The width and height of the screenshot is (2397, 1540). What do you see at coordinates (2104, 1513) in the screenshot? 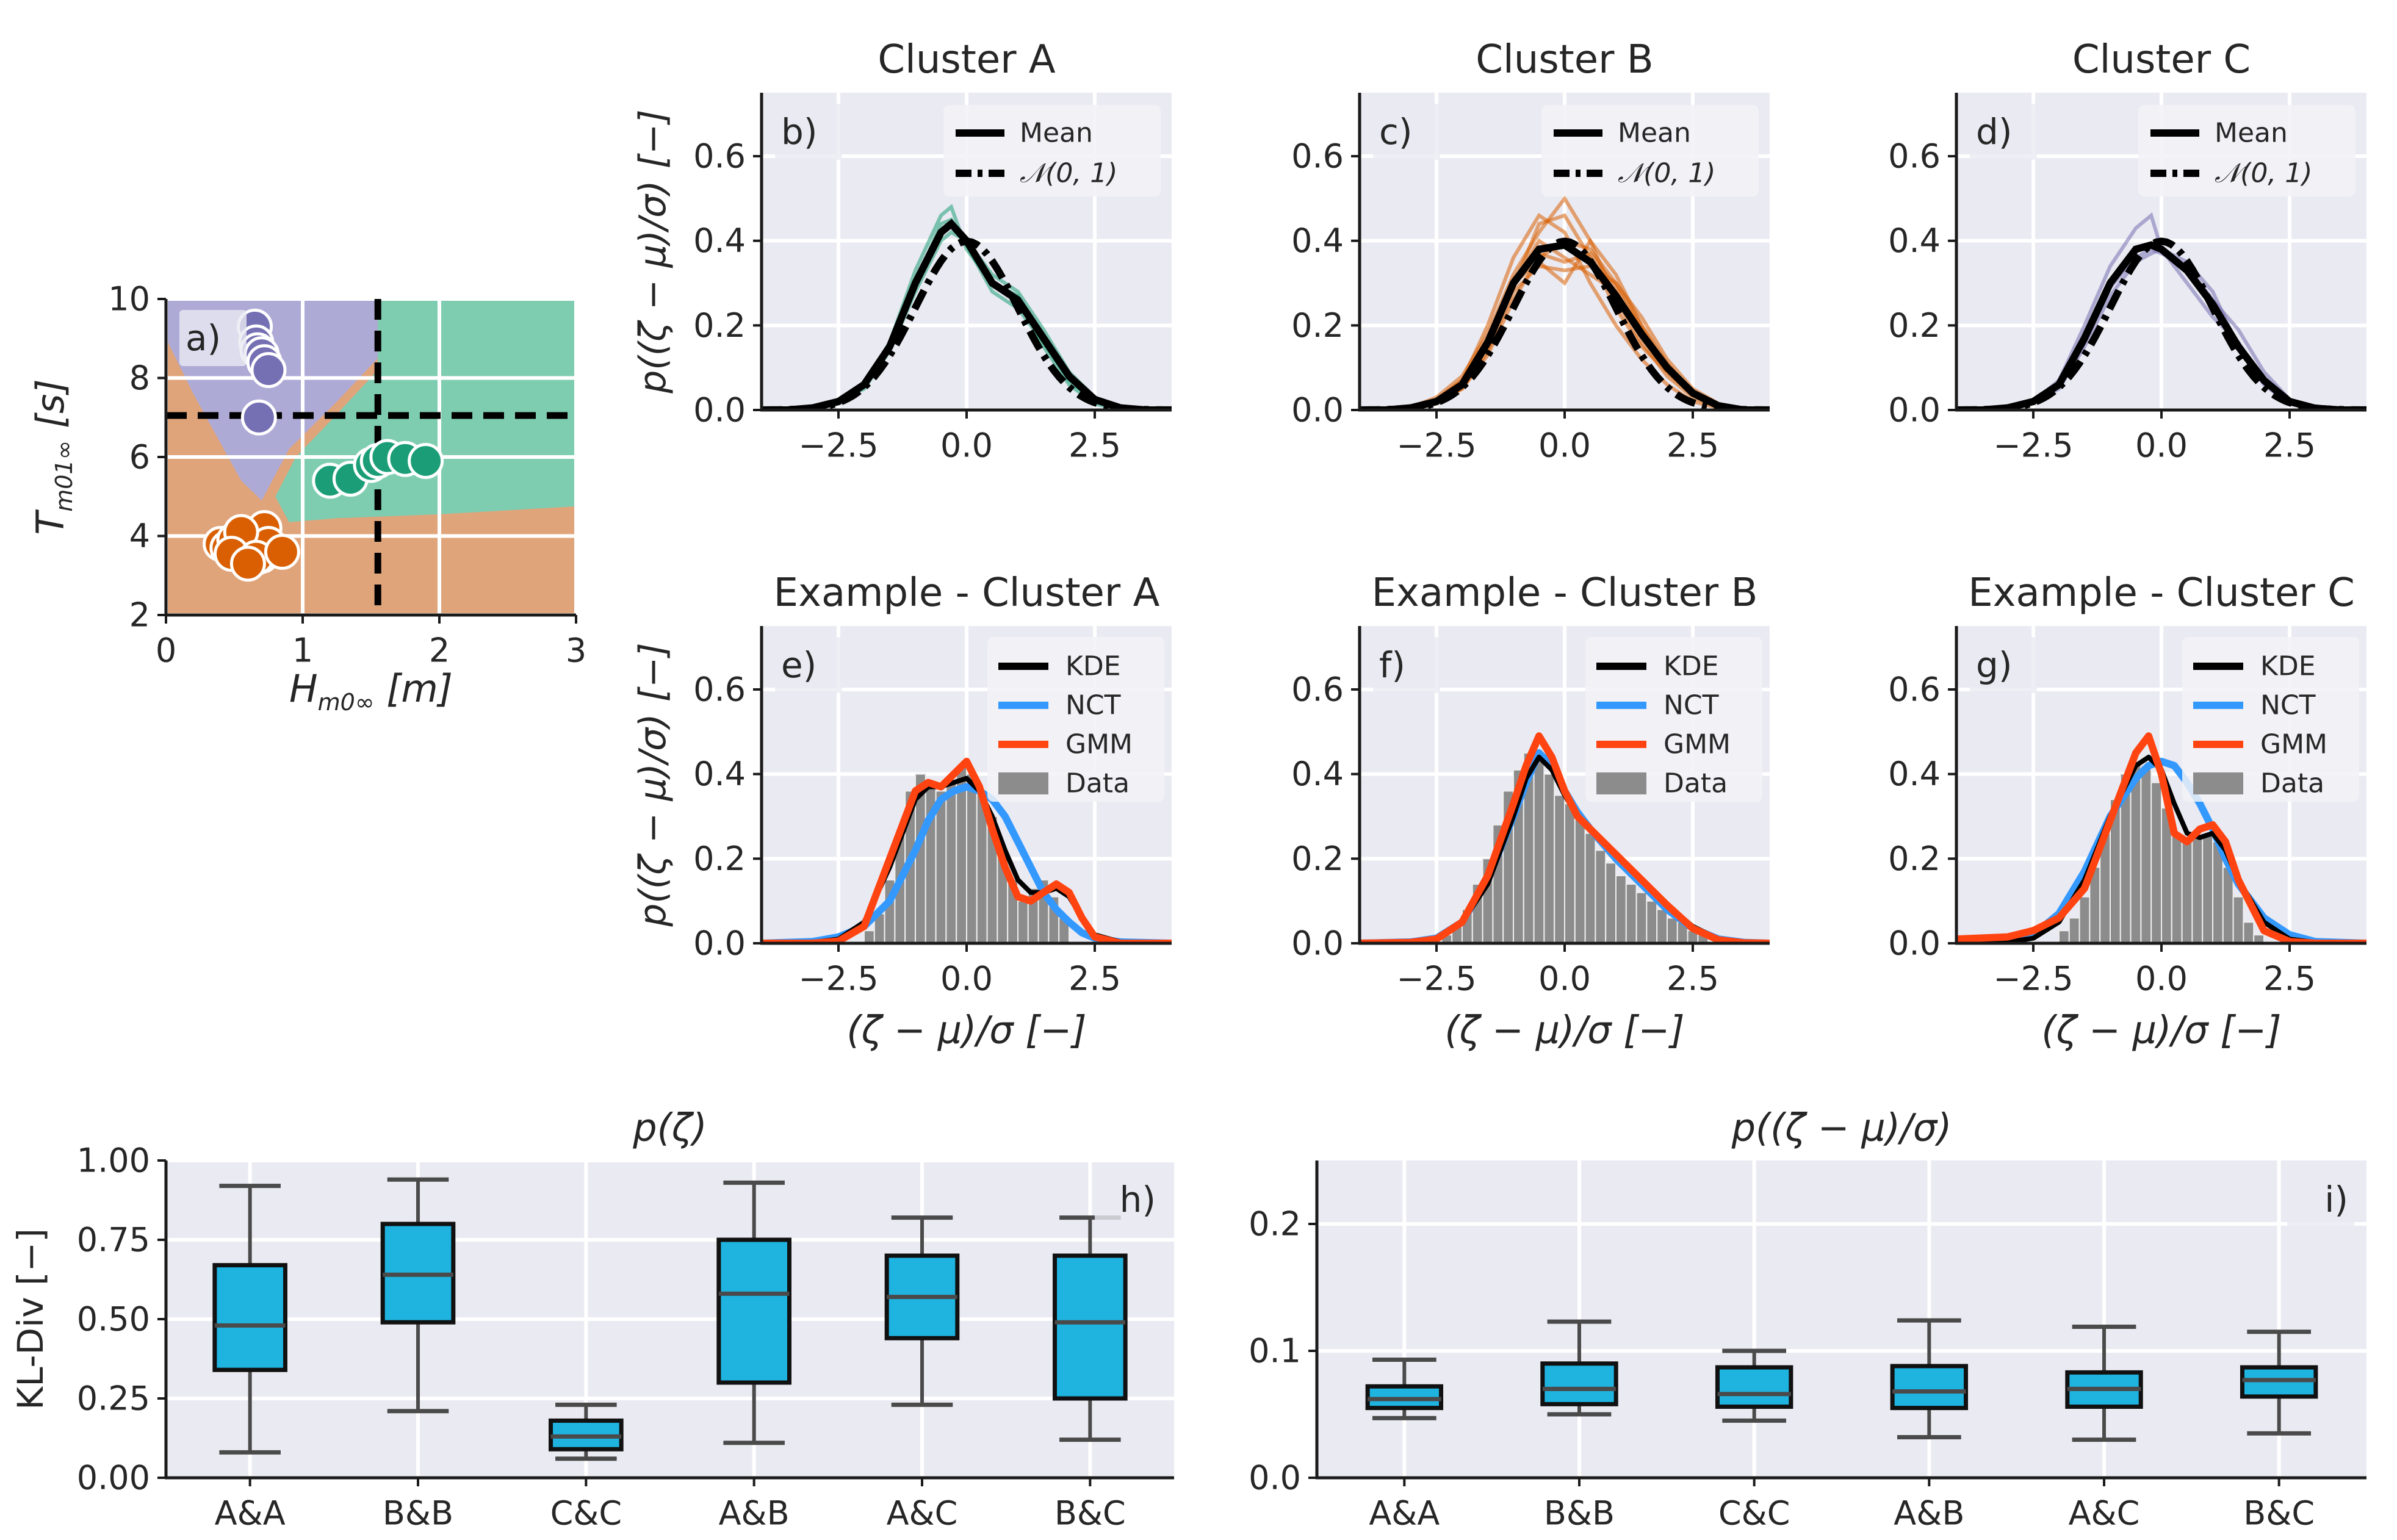
I see `x-tick-label: A&C` at bounding box center [2104, 1513].